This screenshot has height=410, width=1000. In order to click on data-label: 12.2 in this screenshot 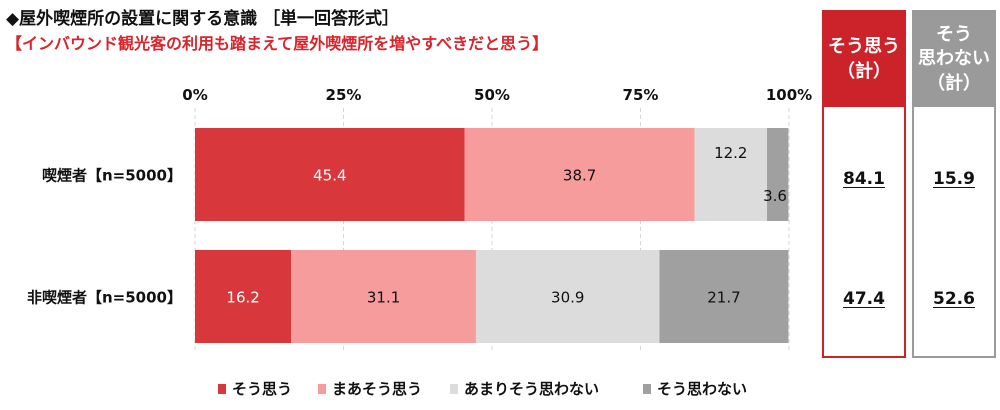, I will do `click(730, 153)`.